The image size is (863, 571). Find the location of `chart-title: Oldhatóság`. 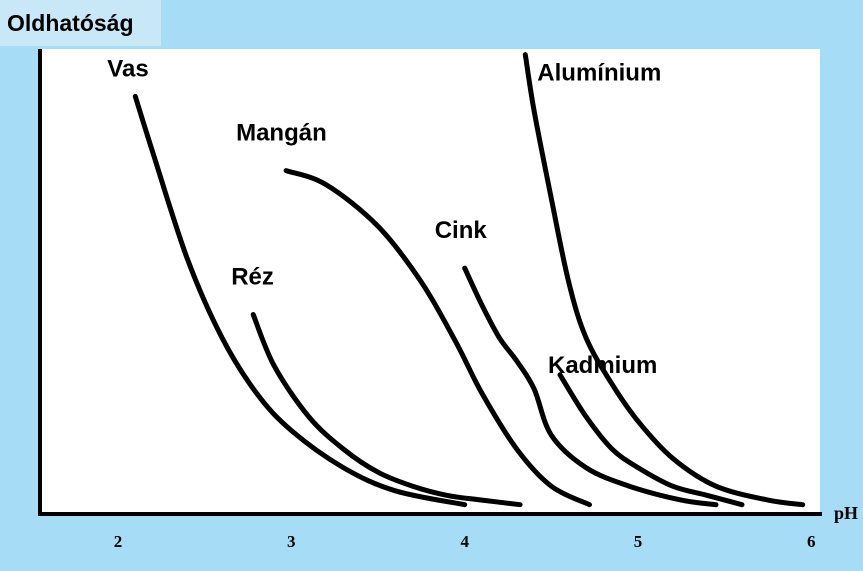

chart-title: Oldhatóság is located at coordinates (70, 23).